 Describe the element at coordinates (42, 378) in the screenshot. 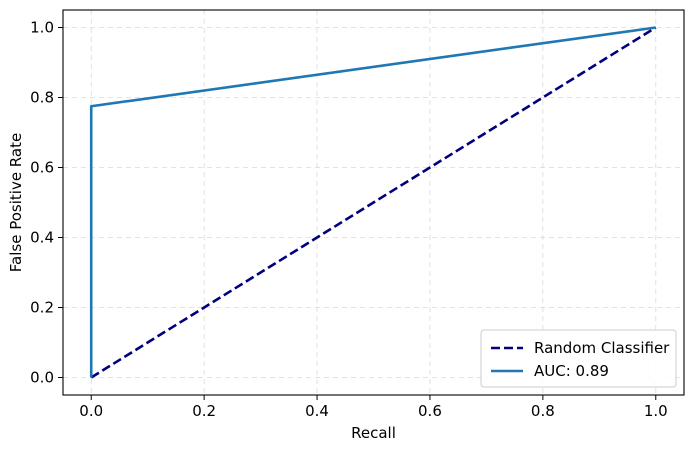

I see `y-tick-label: 0.0` at that location.